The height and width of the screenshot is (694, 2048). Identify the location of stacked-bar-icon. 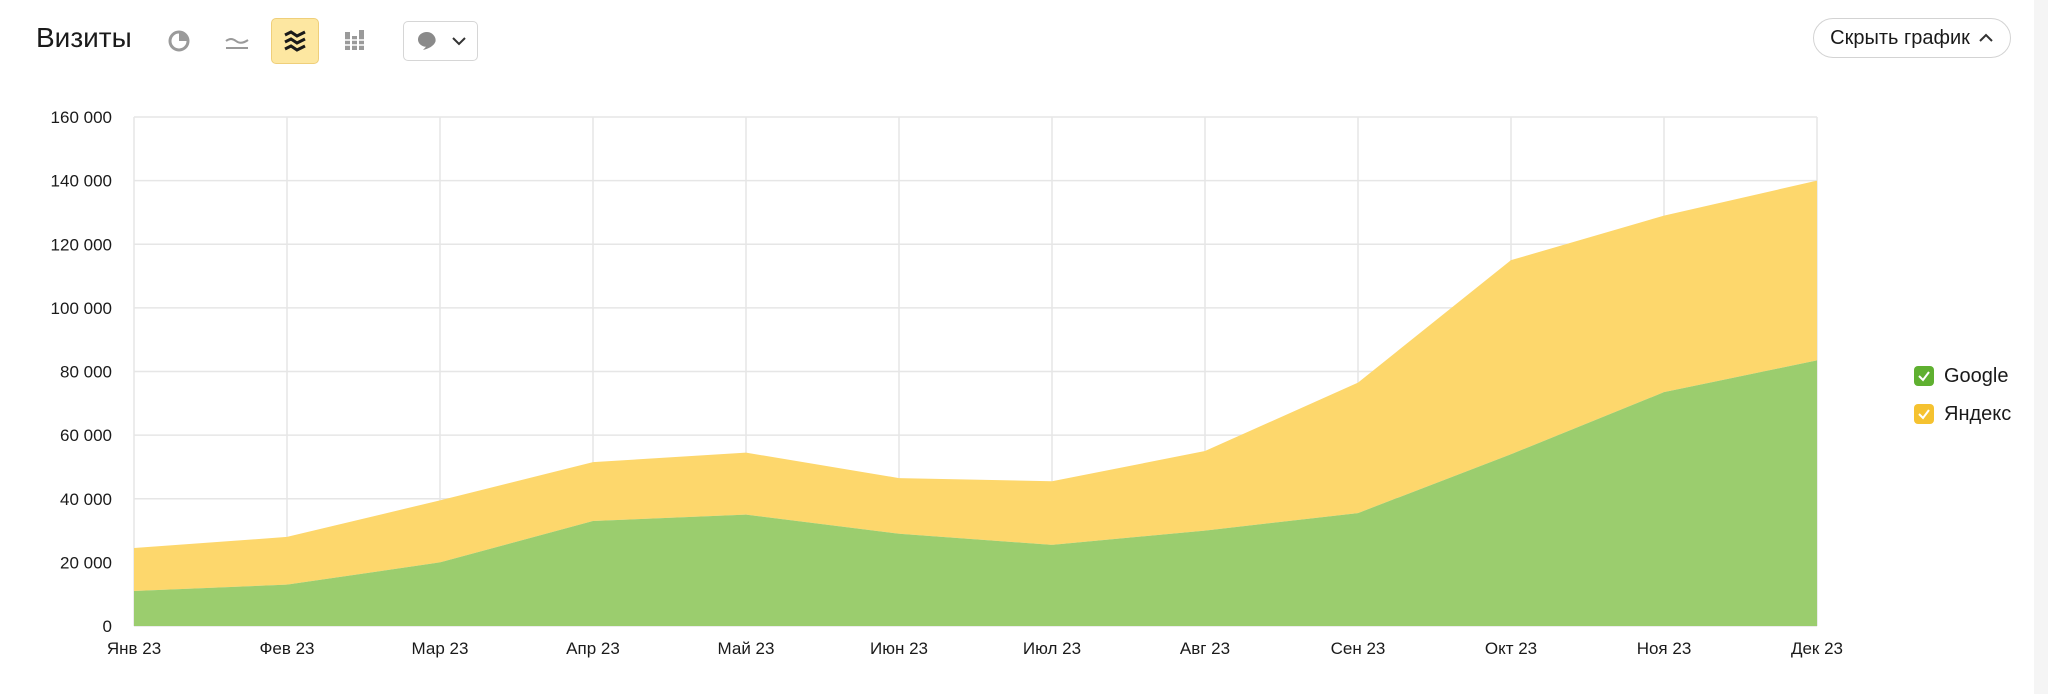
(355, 40).